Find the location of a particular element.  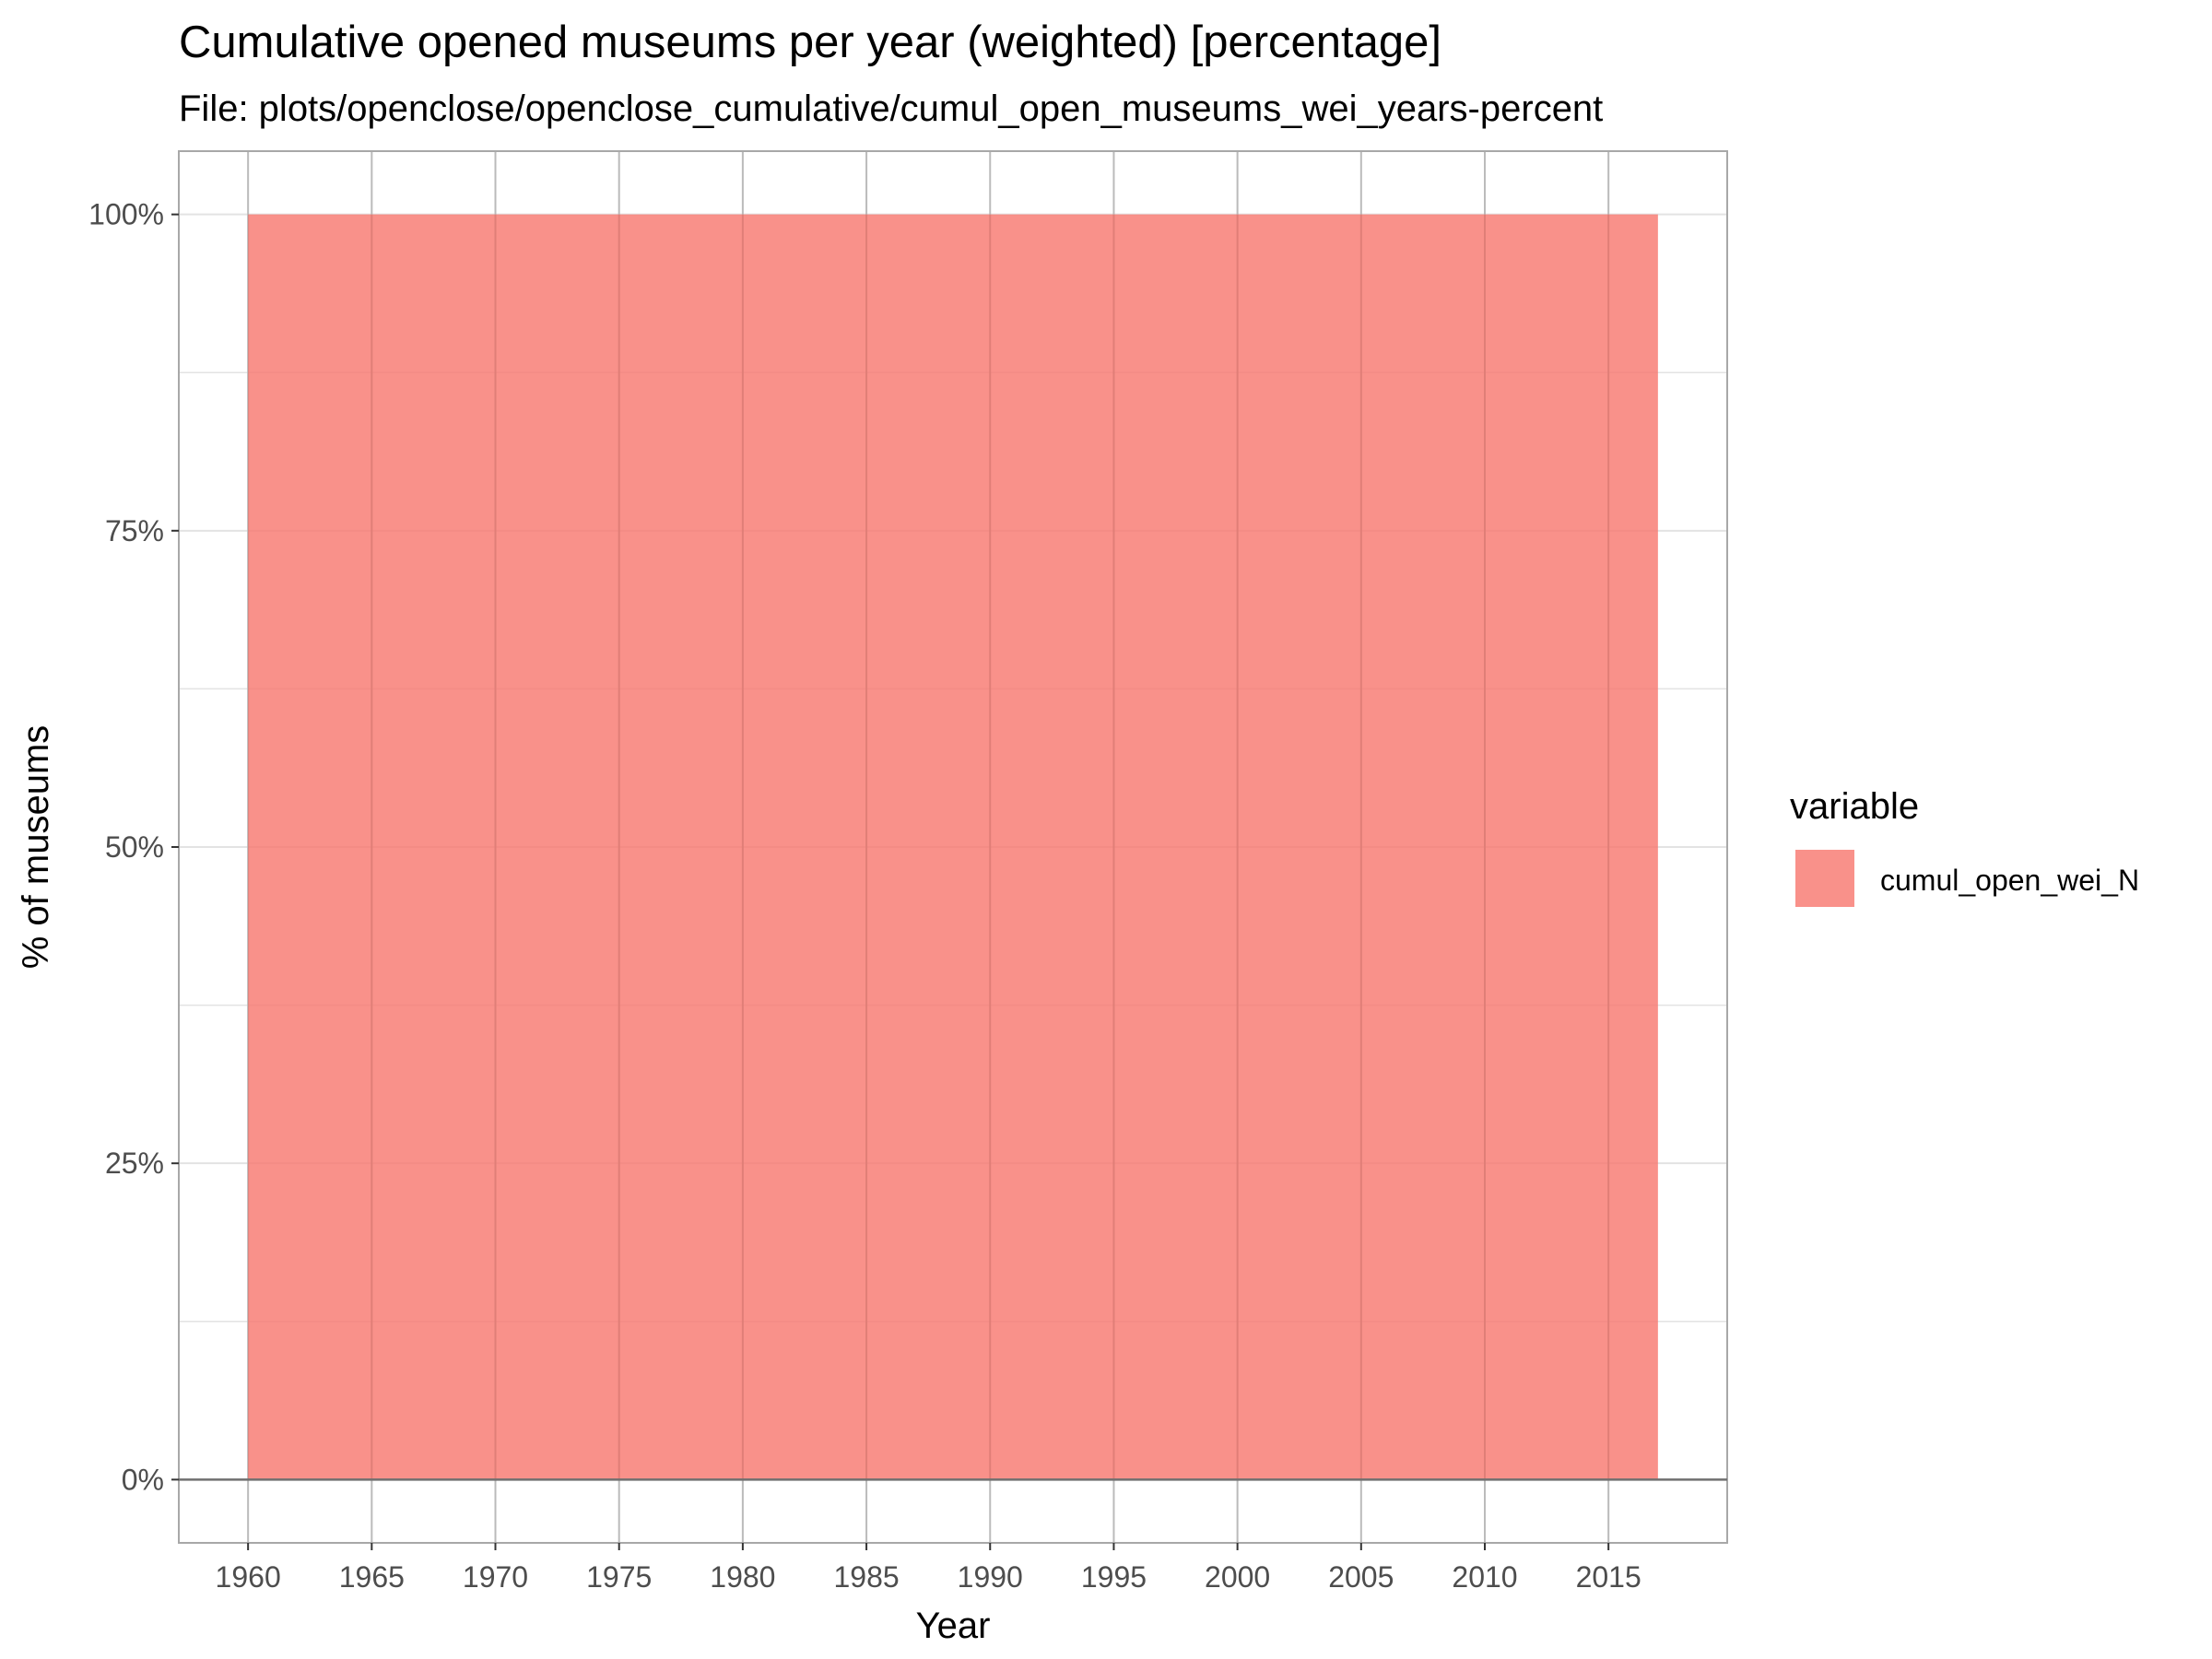

x-tick-label: 1975 is located at coordinates (619, 1577).